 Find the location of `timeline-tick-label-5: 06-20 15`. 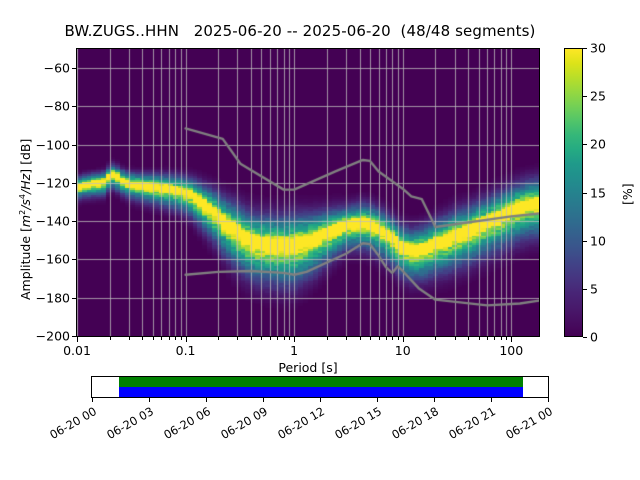

timeline-tick-label-5: 06-20 15 is located at coordinates (358, 423).